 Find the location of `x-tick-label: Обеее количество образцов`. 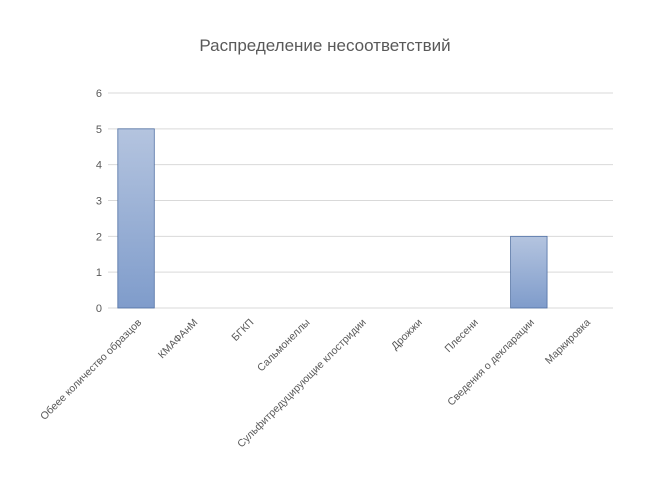

x-tick-label: Обеее количество образцов is located at coordinates (91, 369).